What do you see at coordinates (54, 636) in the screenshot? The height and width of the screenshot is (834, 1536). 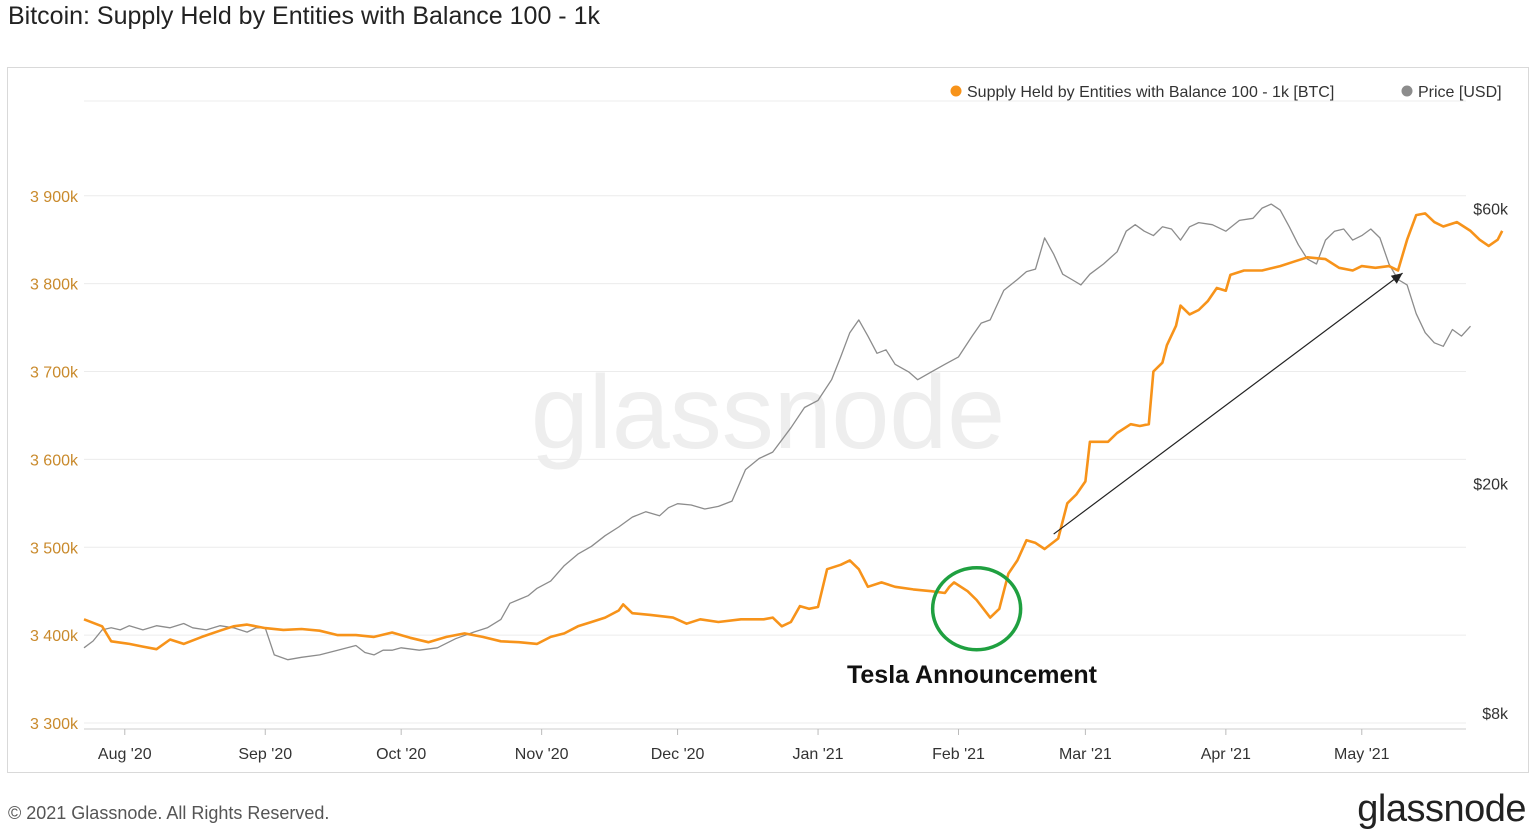 I see `left-tick-label: 3 400k` at bounding box center [54, 636].